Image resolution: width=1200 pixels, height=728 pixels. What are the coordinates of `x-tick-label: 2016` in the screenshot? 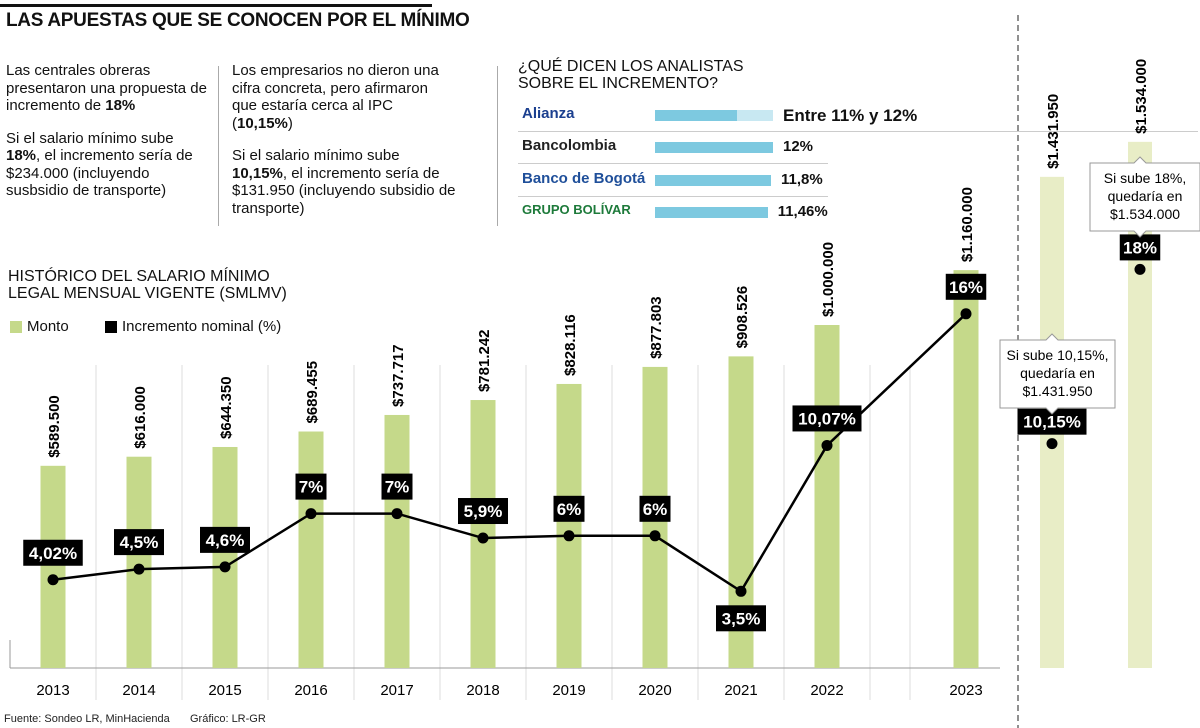 It's located at (310, 690).